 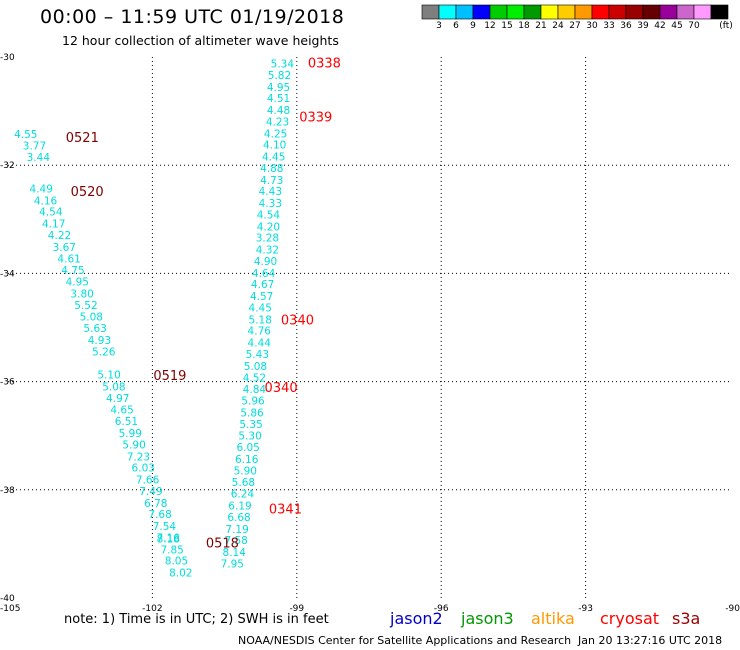 What do you see at coordinates (34, 147) in the screenshot?
I see `wave-height-value: 3.77` at bounding box center [34, 147].